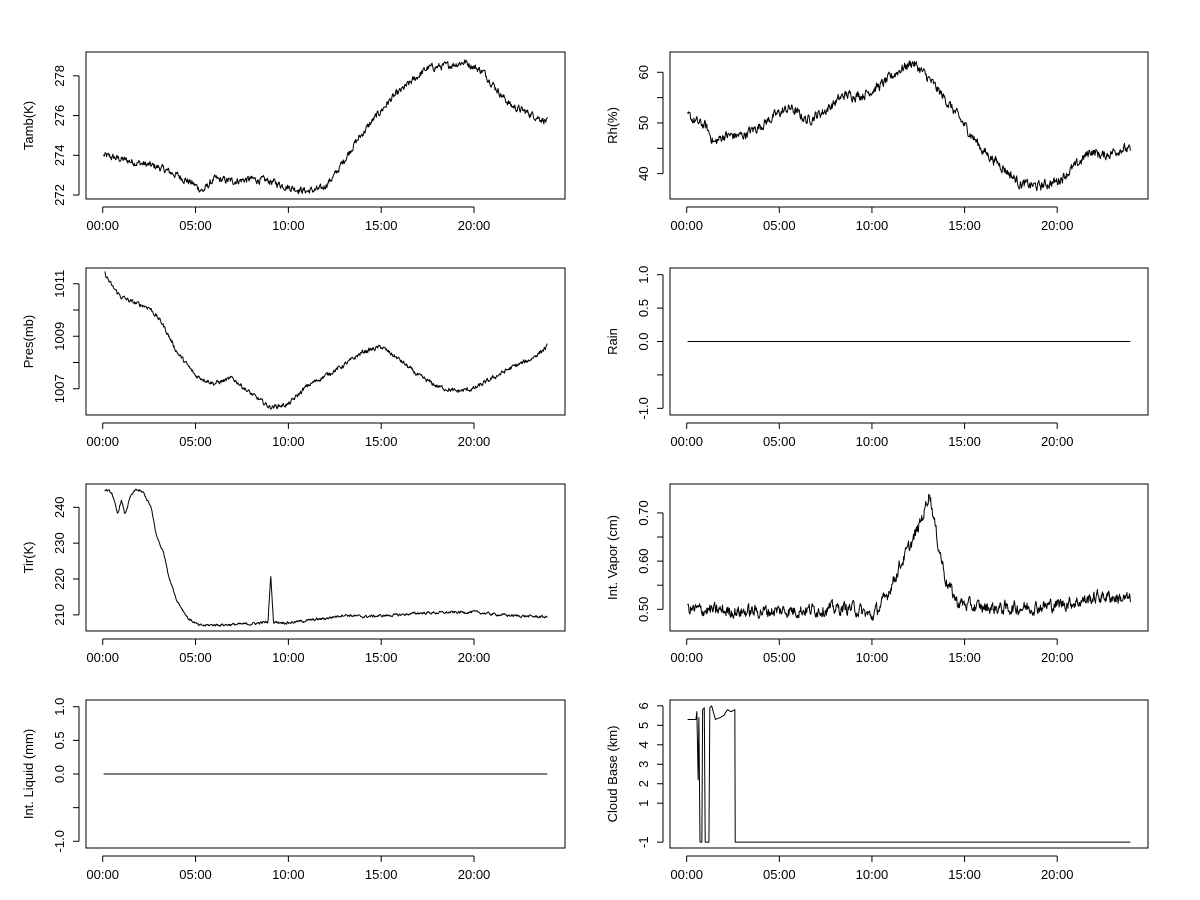 Image resolution: width=1200 pixels, height=900 pixels. I want to click on y-tick-label: 220, so click(59, 579).